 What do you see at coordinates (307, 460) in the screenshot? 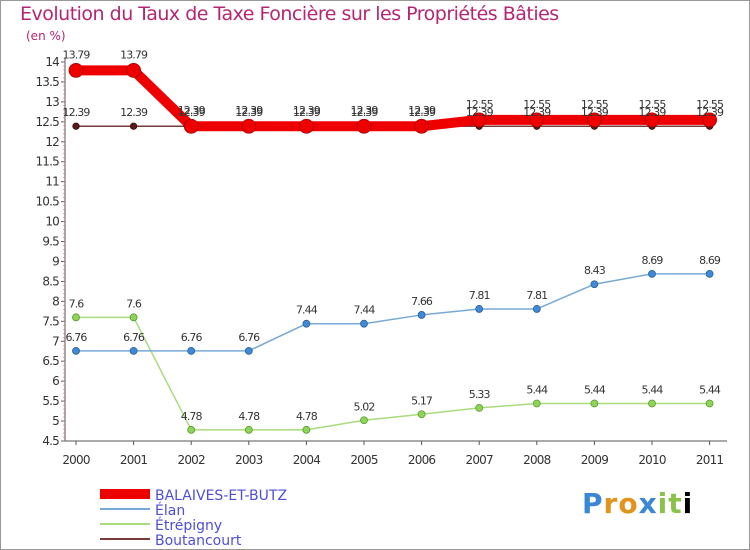
I see `x-tick-label: 2004` at bounding box center [307, 460].